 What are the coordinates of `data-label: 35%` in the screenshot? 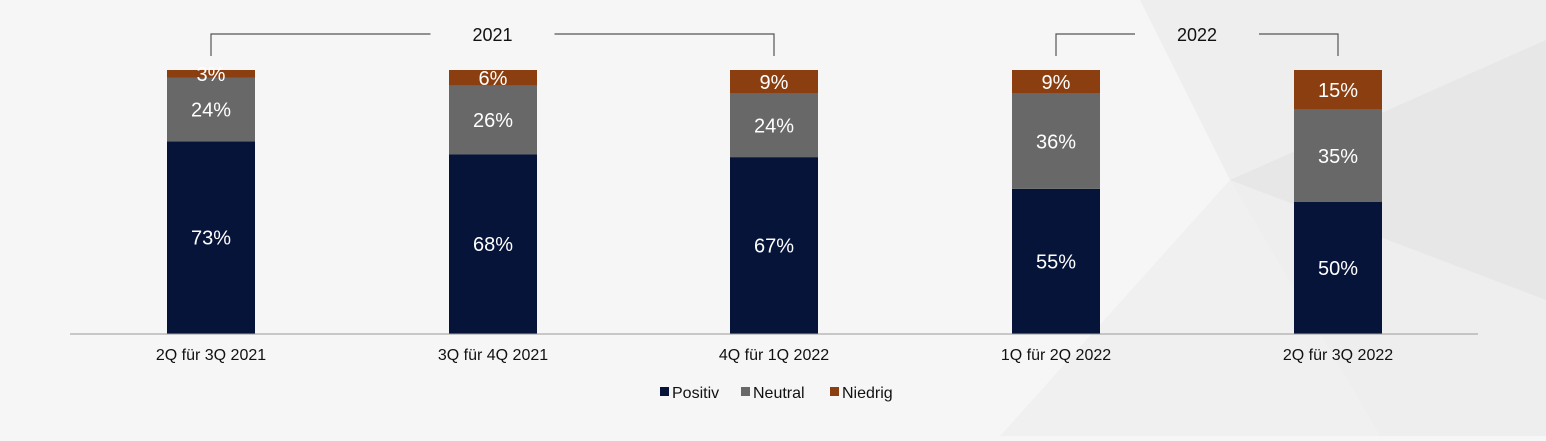 It's located at (1338, 157).